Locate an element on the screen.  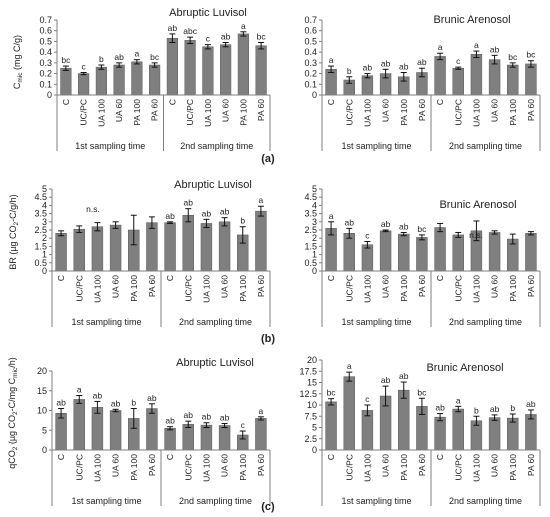
chart-title: Abruptic Luvisol is located at coordinates (208, 13).